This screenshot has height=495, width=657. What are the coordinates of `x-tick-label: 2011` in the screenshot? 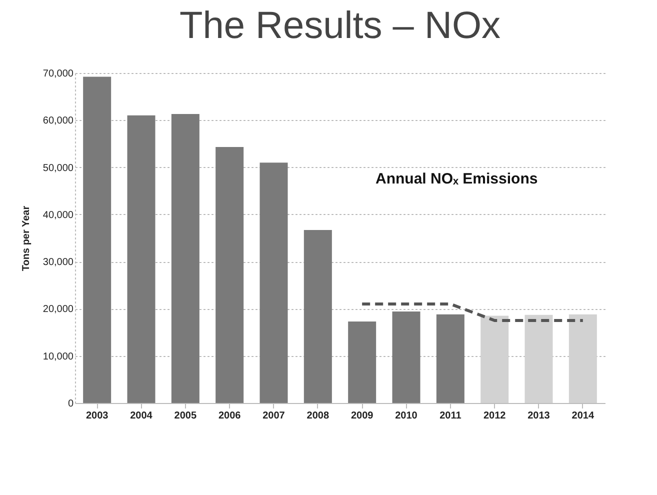 It's located at (451, 416).